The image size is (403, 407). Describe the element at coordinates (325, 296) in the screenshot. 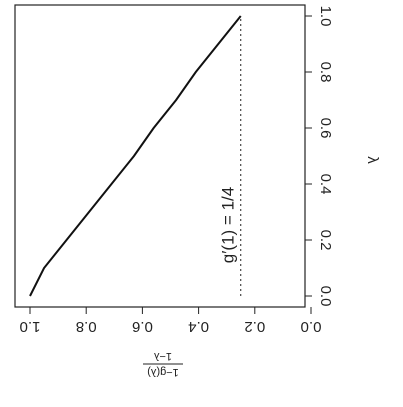

I see `x-tick-label: 0.0` at that location.